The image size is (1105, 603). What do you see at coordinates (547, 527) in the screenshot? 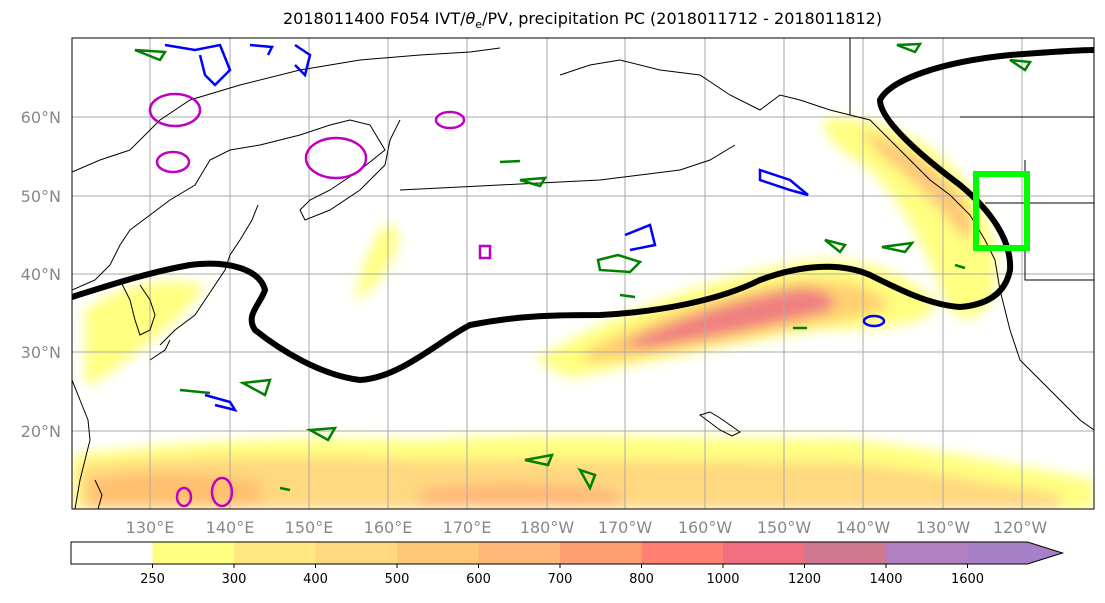
I see `lon-label: 180°W` at bounding box center [547, 527].